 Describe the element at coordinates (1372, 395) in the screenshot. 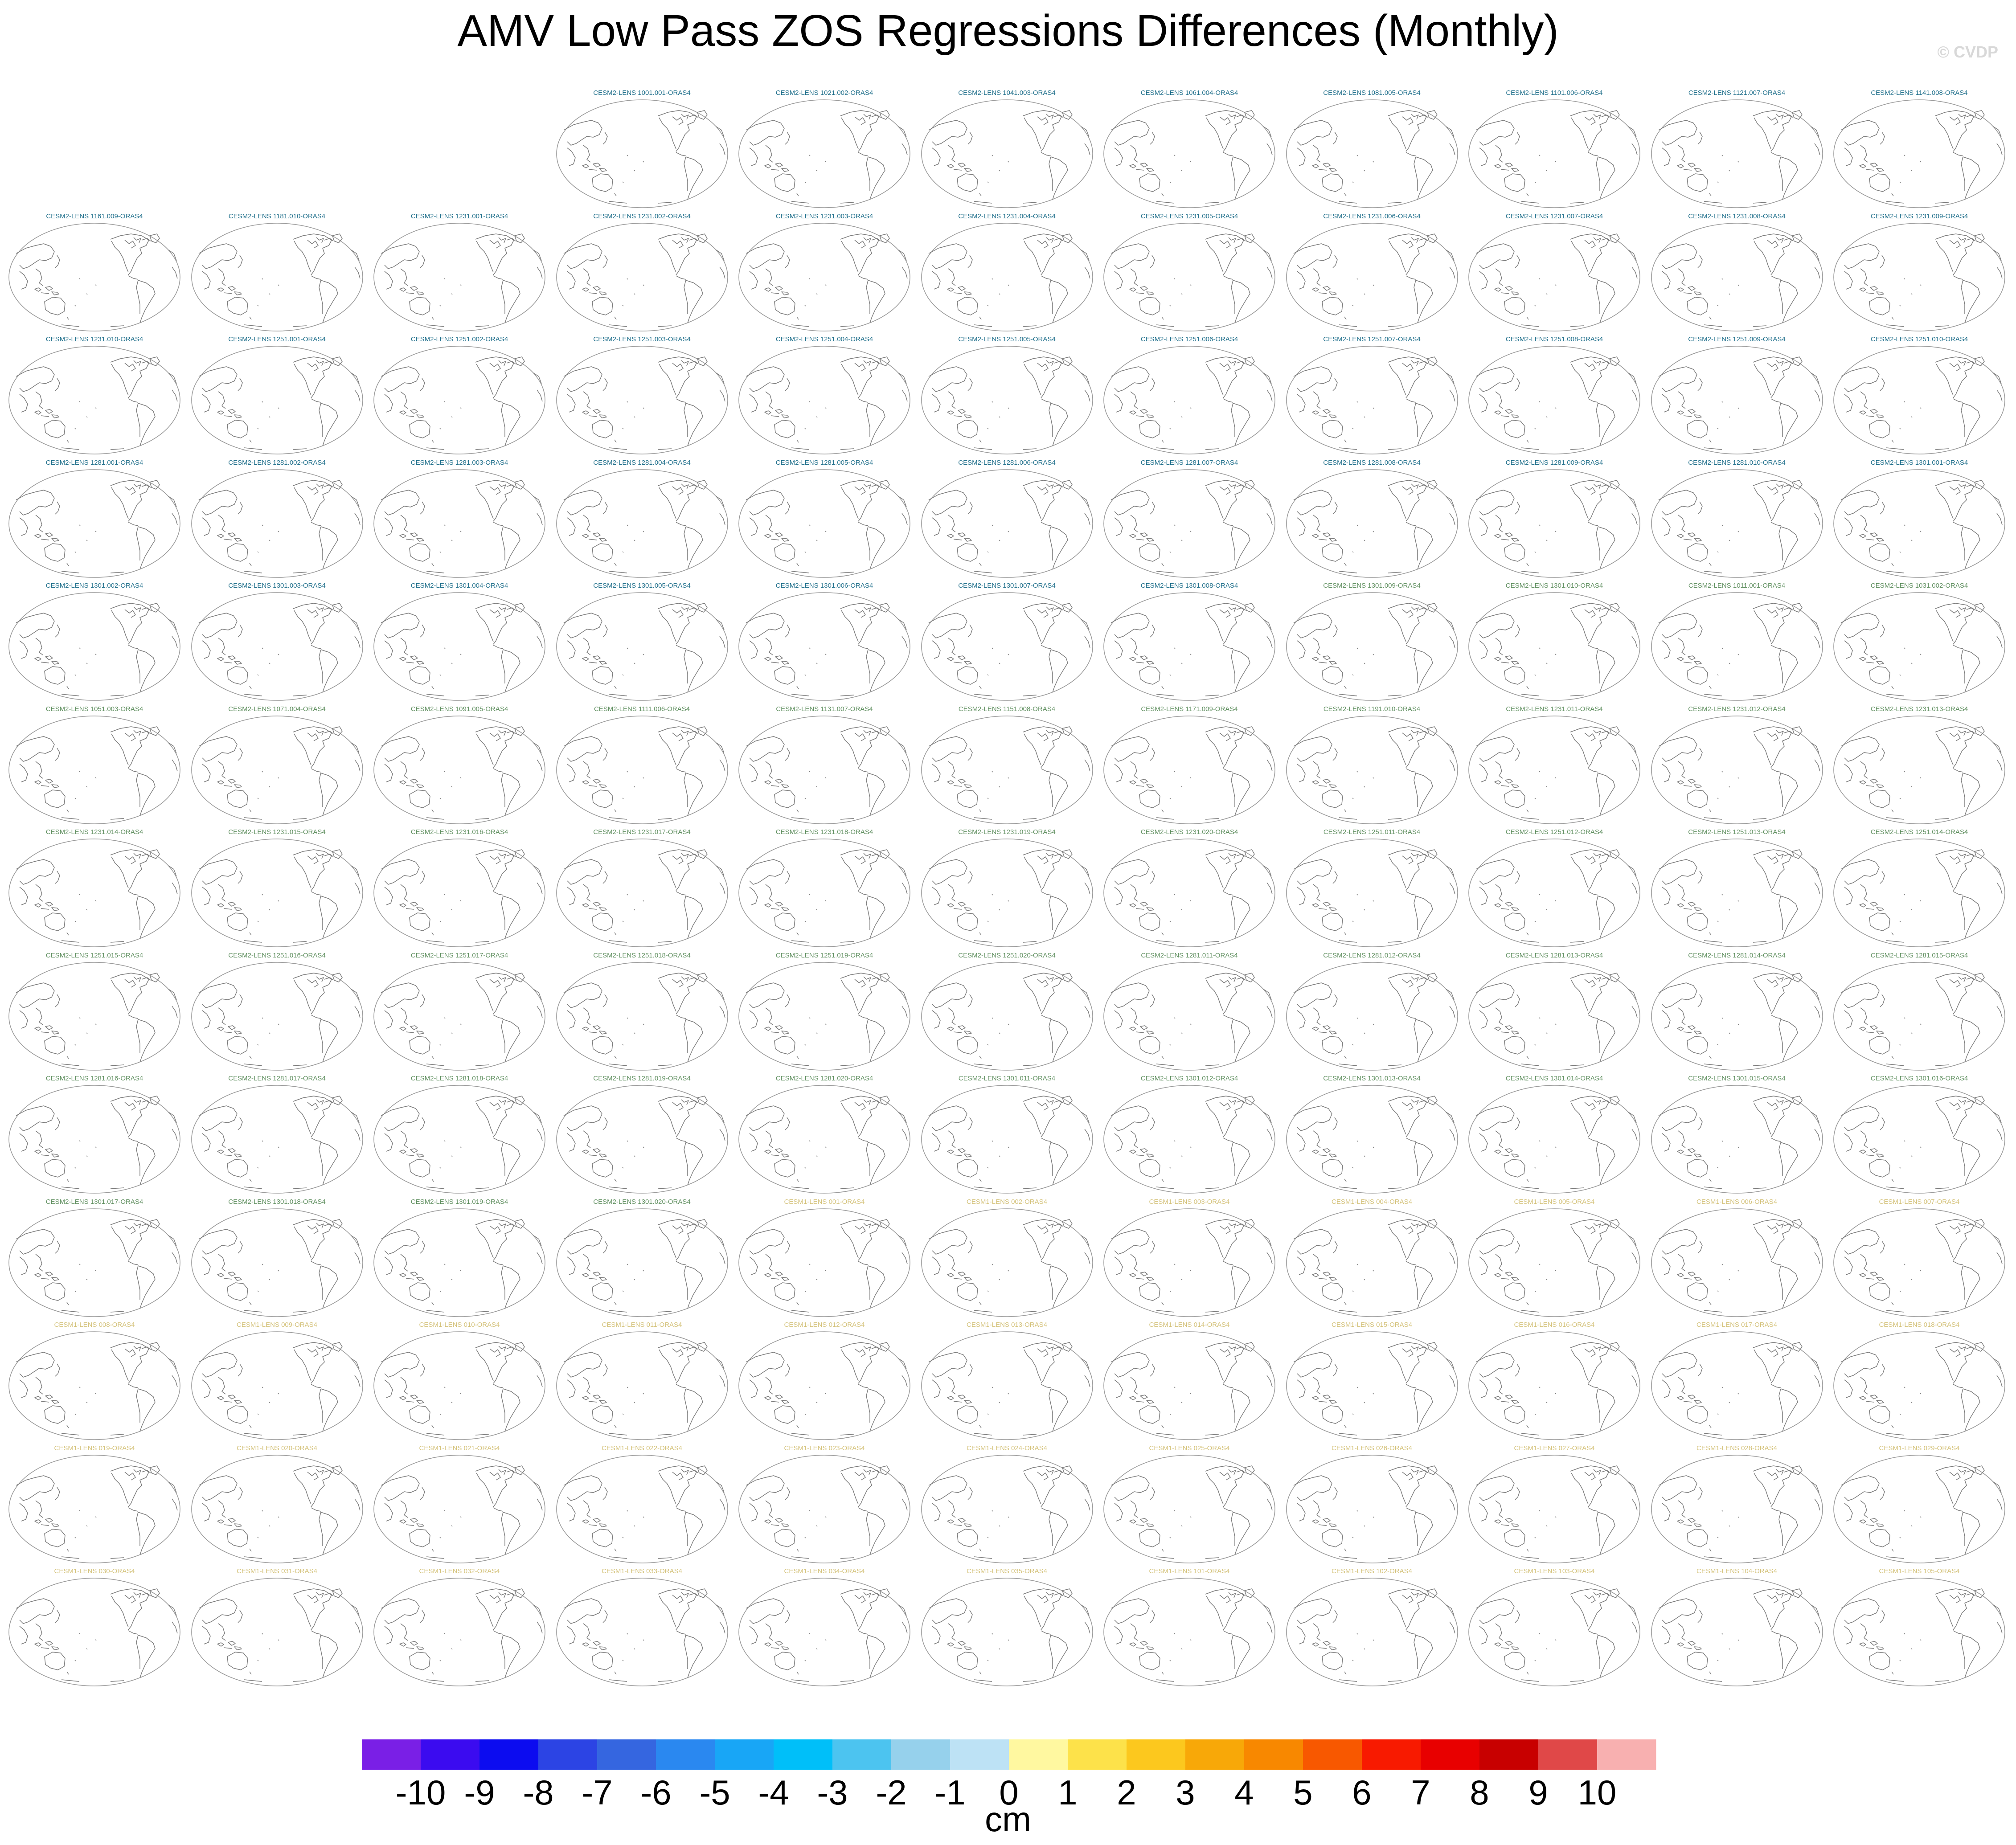

I see `map-panel: CESM2-LENS 1251.007-ORAS4` at that location.